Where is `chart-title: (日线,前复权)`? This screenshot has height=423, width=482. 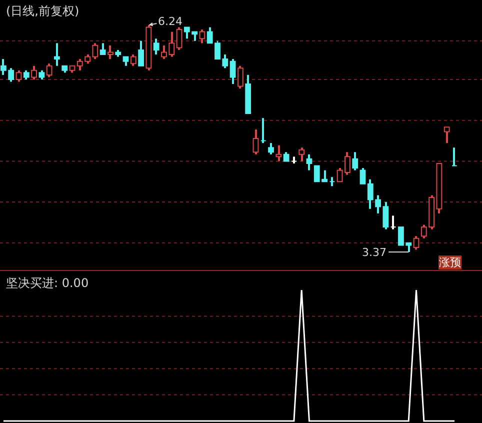 chart-title: (日线,前复权) is located at coordinates (43, 11).